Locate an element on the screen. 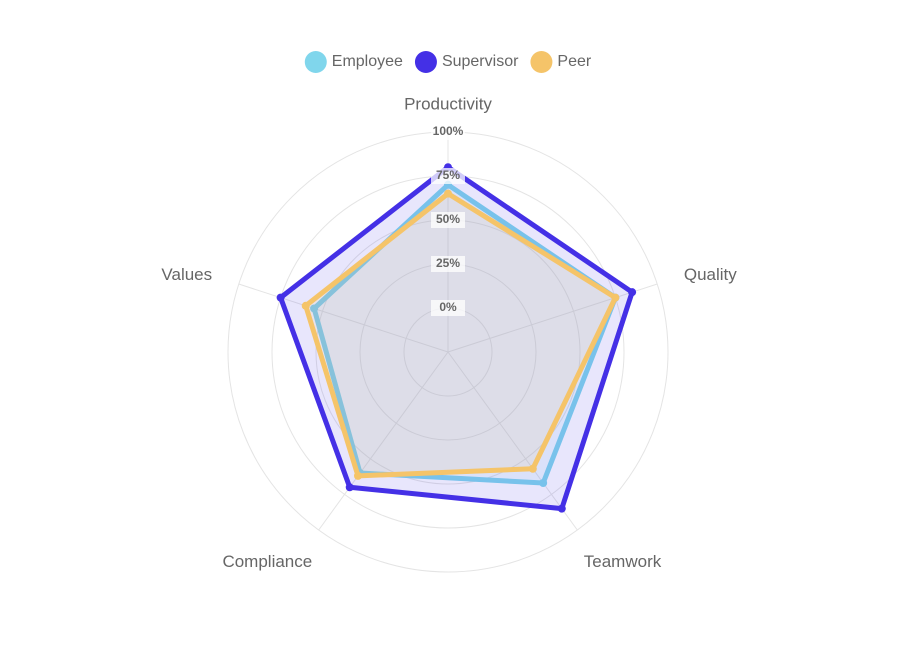 Image resolution: width=908 pixels, height=672 pixels. legend-label: Employee is located at coordinates (367, 61).